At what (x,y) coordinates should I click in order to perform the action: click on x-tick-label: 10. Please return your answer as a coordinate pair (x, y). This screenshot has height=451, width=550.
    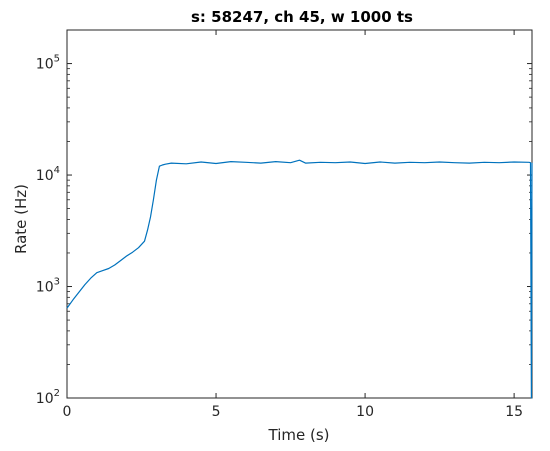
    Looking at the image, I should click on (365, 412).